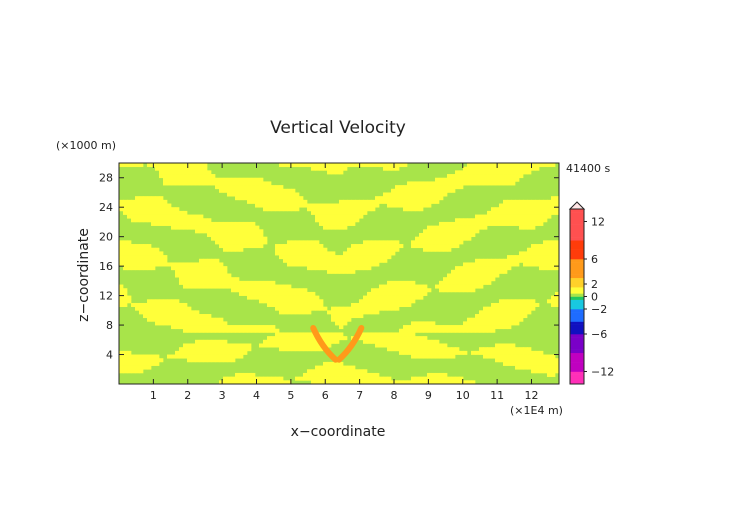 The height and width of the screenshot is (532, 752). Describe the element at coordinates (338, 128) in the screenshot. I see `chart-title: Vertical Velocity` at that location.